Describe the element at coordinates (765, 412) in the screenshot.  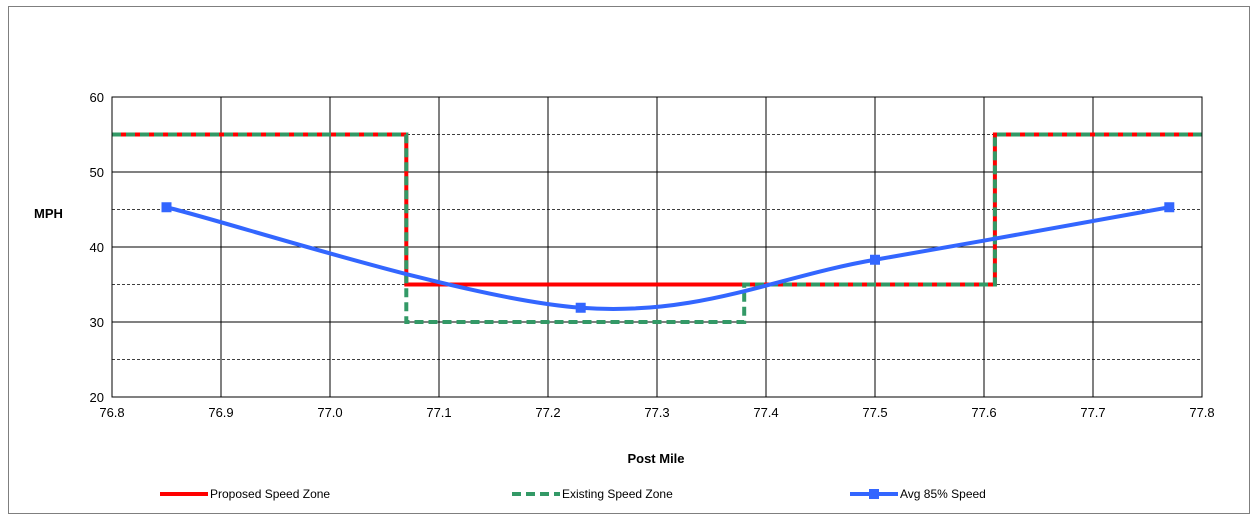
I see `x-tick-label: 77.4` at that location.